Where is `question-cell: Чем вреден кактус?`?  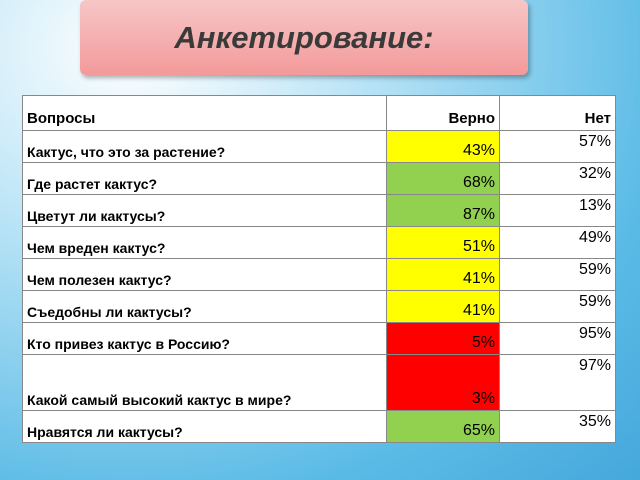
question-cell: Чем вреден кактус? is located at coordinates (204, 242).